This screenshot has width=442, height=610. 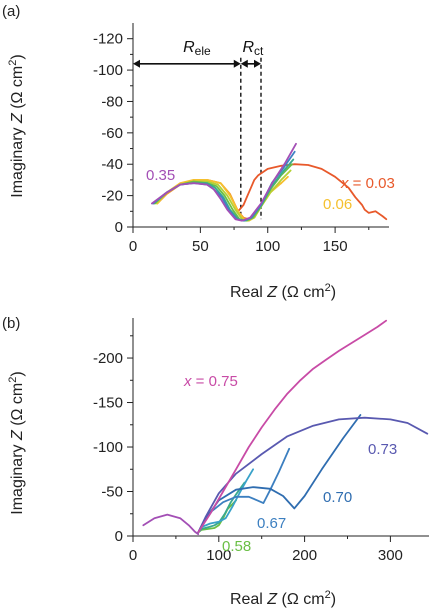 I want to click on panel-a-y-tick-label: -100, so click(x=108, y=70).